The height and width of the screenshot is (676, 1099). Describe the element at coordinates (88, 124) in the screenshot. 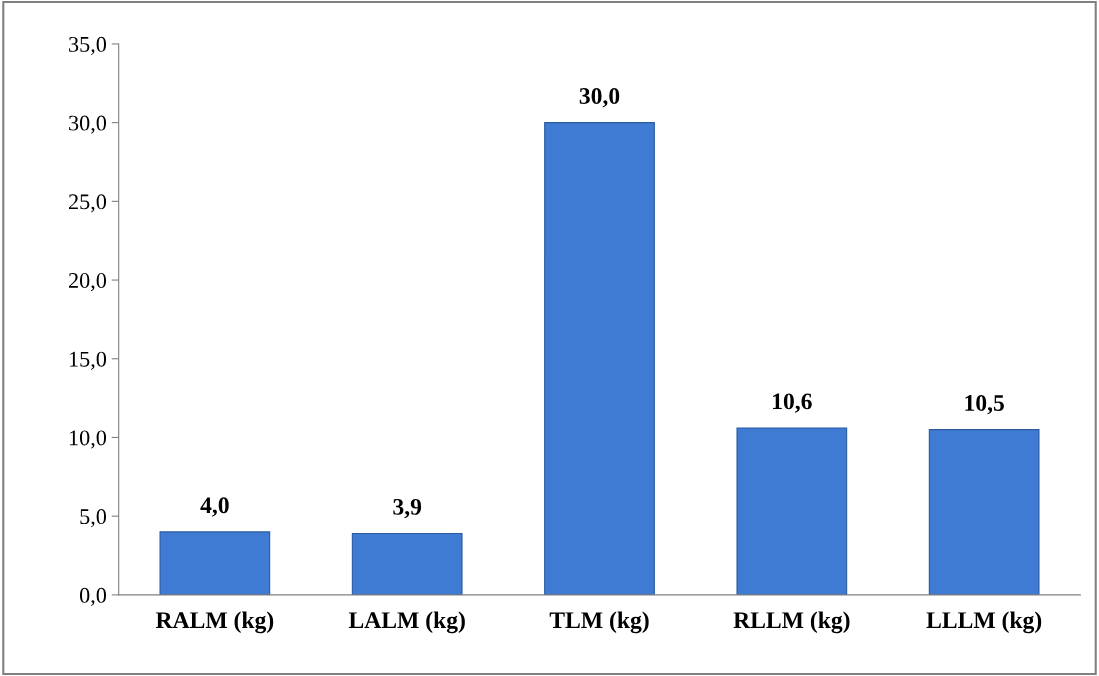

I see `y-tick-label: 30,0` at that location.